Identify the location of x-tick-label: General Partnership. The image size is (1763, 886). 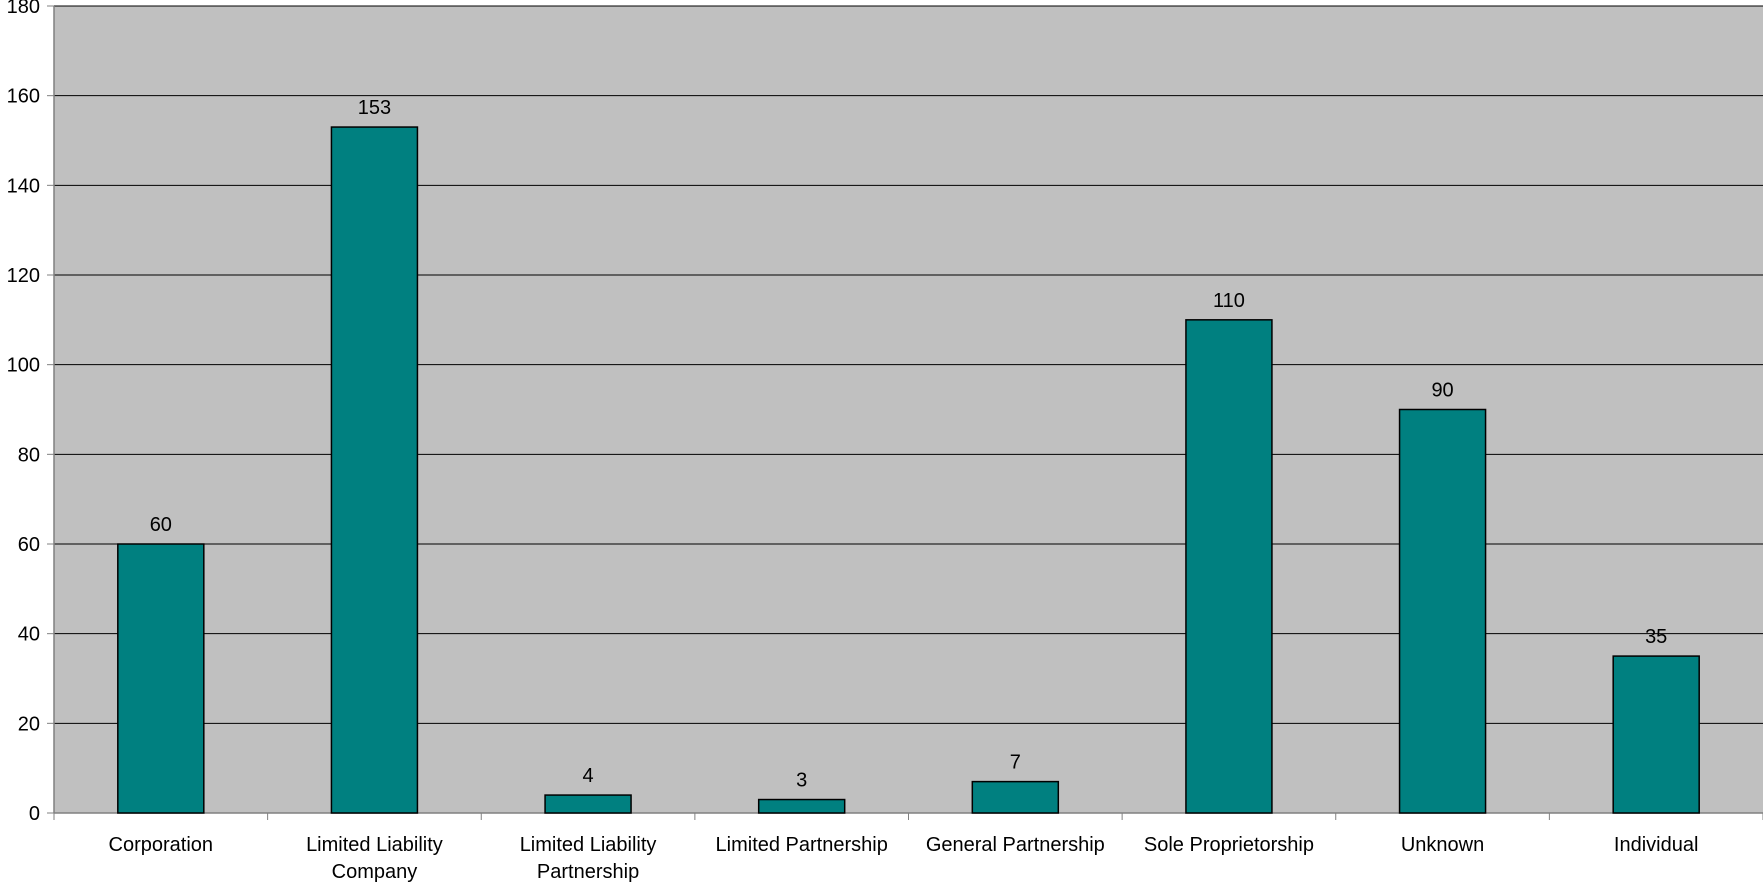
(1015, 845).